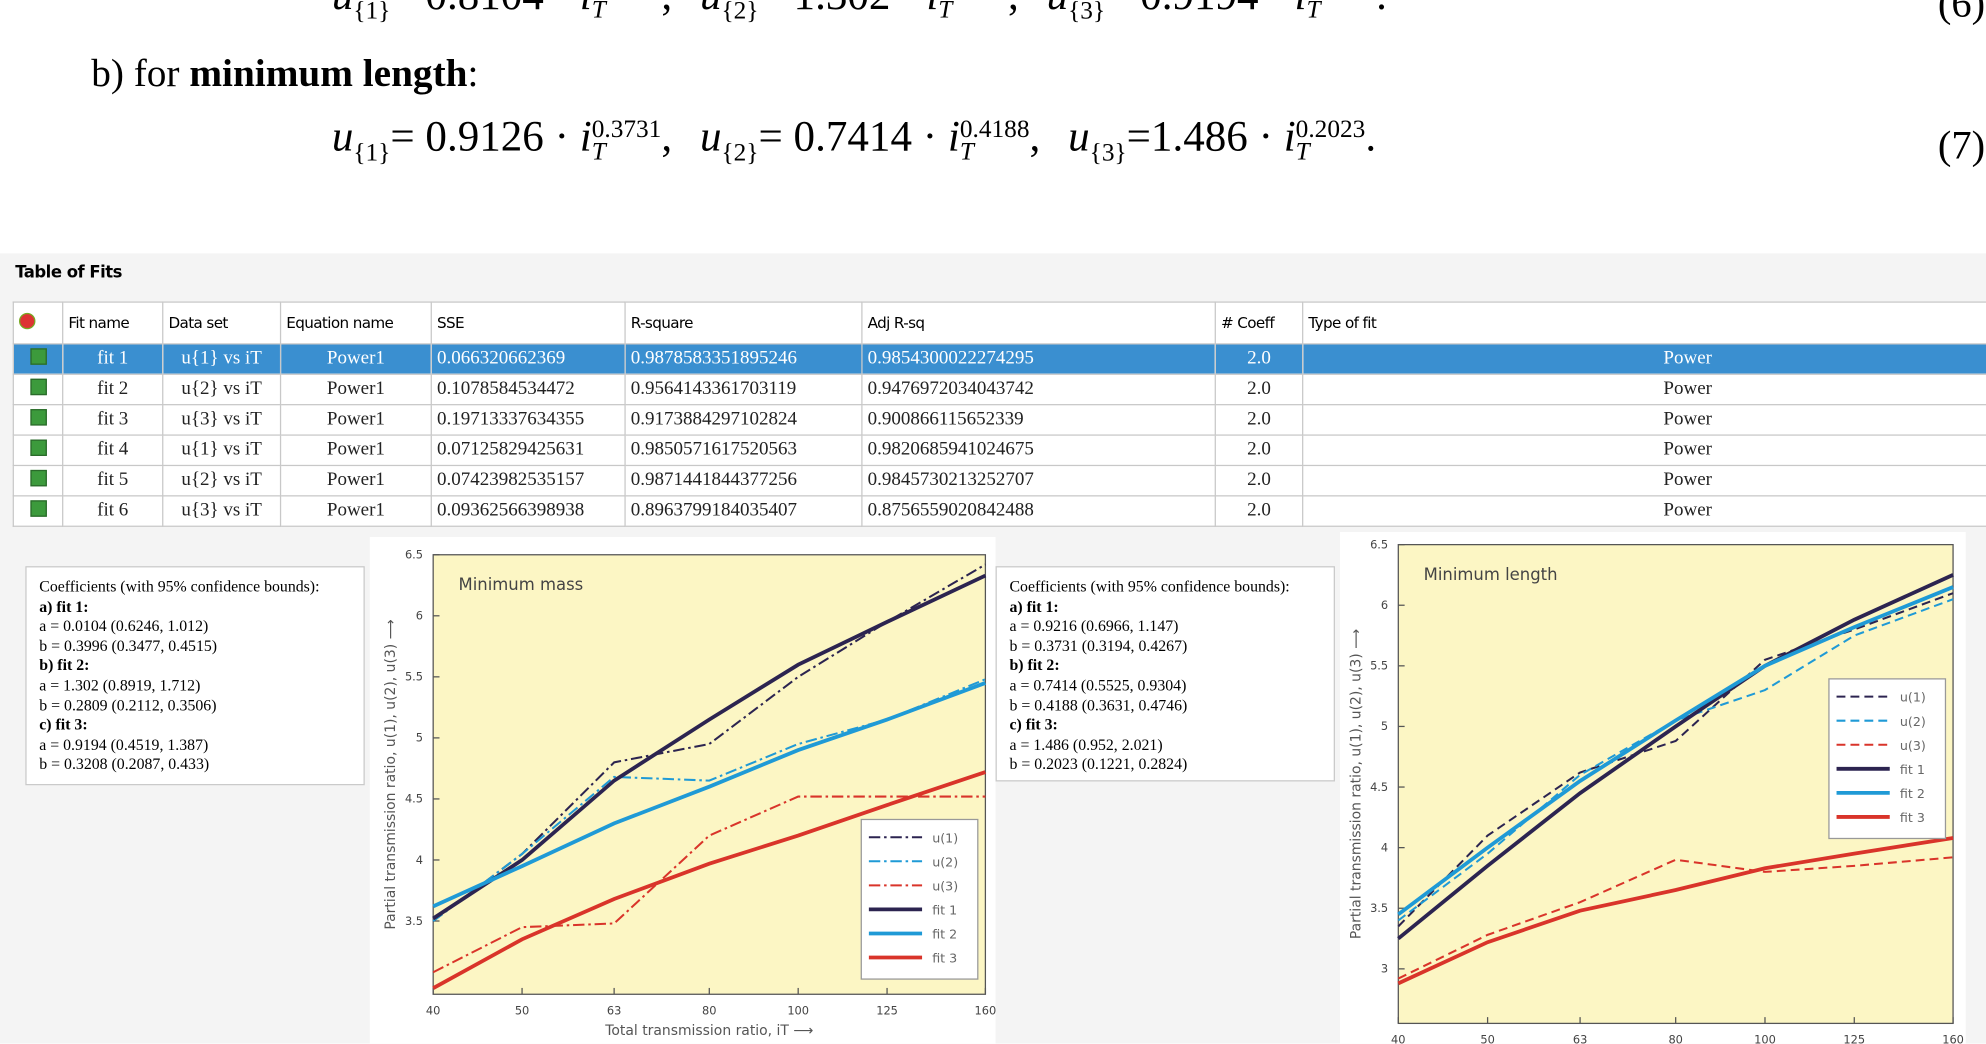  Describe the element at coordinates (355, 323) in the screenshot. I see `column-header: Equation name` at that location.